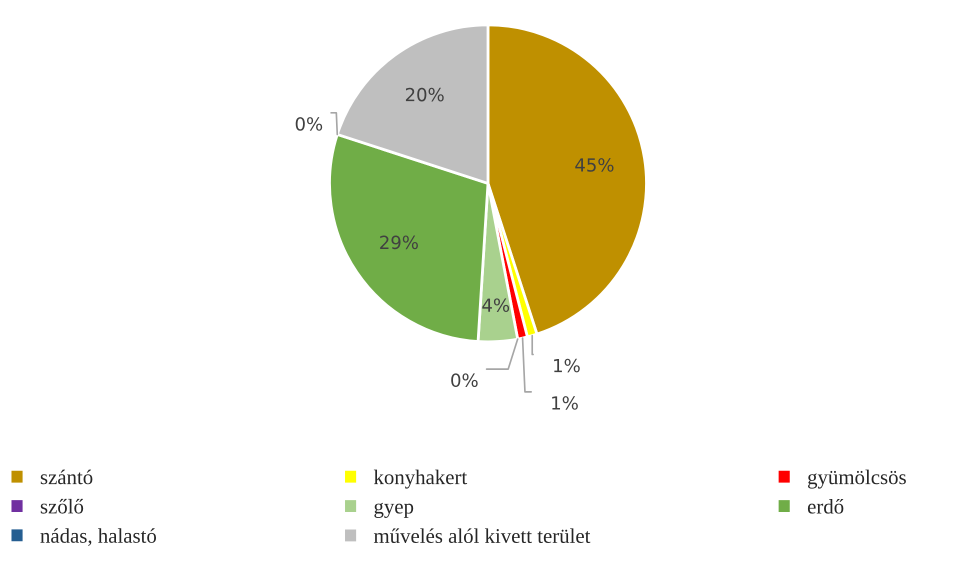 This screenshot has width=976, height=566. I want to click on legend-label: szántó, so click(66, 477).